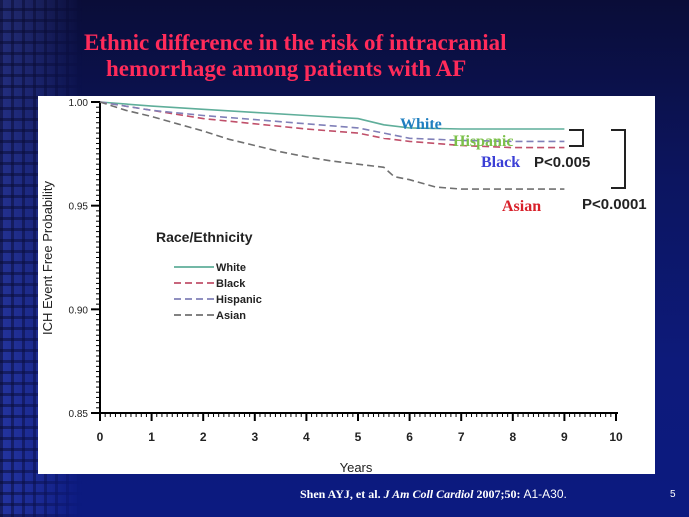  Describe the element at coordinates (286, 68) in the screenshot. I see `slide-title-line-2: hemorrhage among patients with AF` at that location.